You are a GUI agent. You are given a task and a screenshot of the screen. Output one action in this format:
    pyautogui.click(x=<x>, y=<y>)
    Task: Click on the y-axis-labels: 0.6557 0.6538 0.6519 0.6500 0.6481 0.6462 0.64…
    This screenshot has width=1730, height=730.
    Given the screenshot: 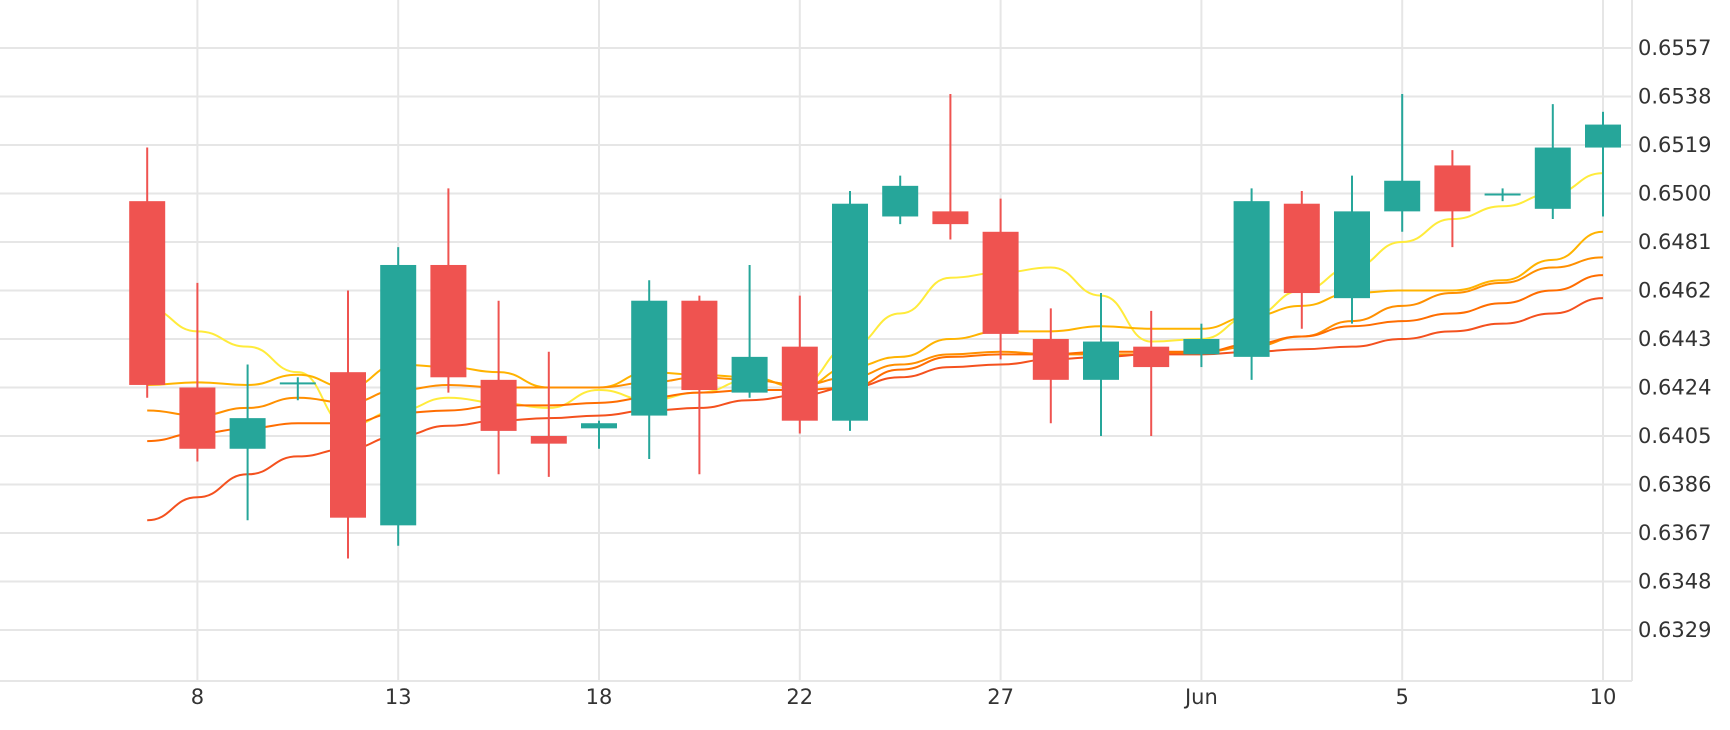 What is the action you would take?
    pyautogui.click(x=1674, y=339)
    